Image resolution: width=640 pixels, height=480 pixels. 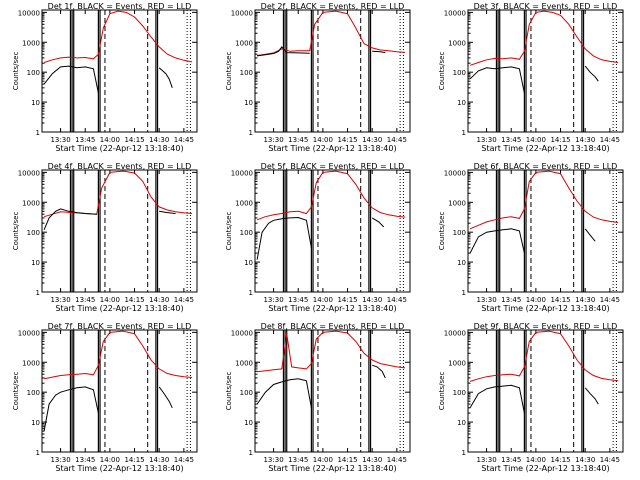 What do you see at coordinates (333, 166) in the screenshot?
I see `panel-title: Det 5f, BLACK = Events, RED = LLD` at bounding box center [333, 166].